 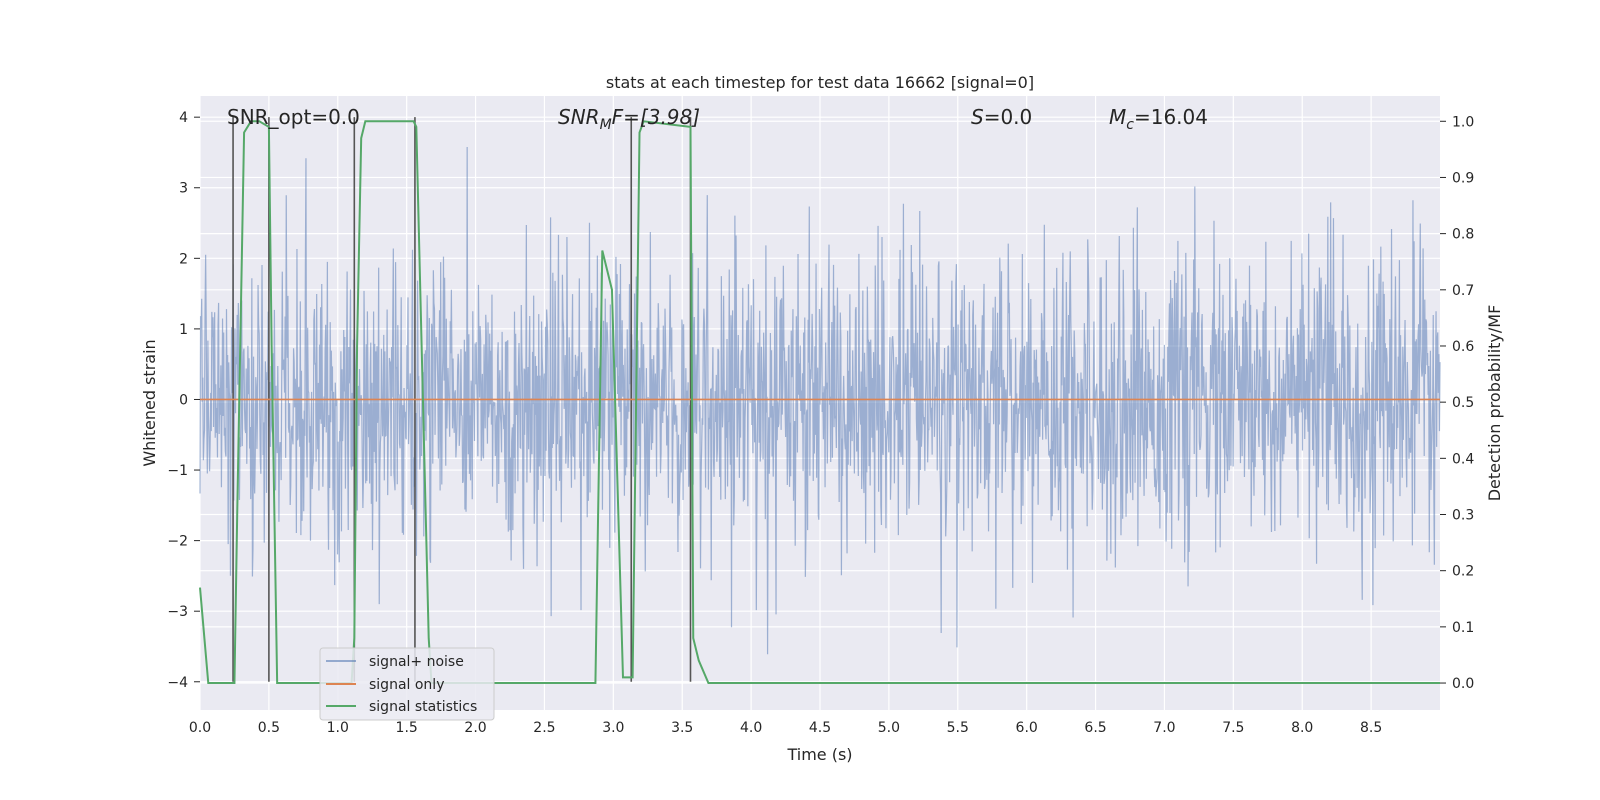 What do you see at coordinates (1095, 728) in the screenshot?
I see `x-tick-label: 6.5` at bounding box center [1095, 728].